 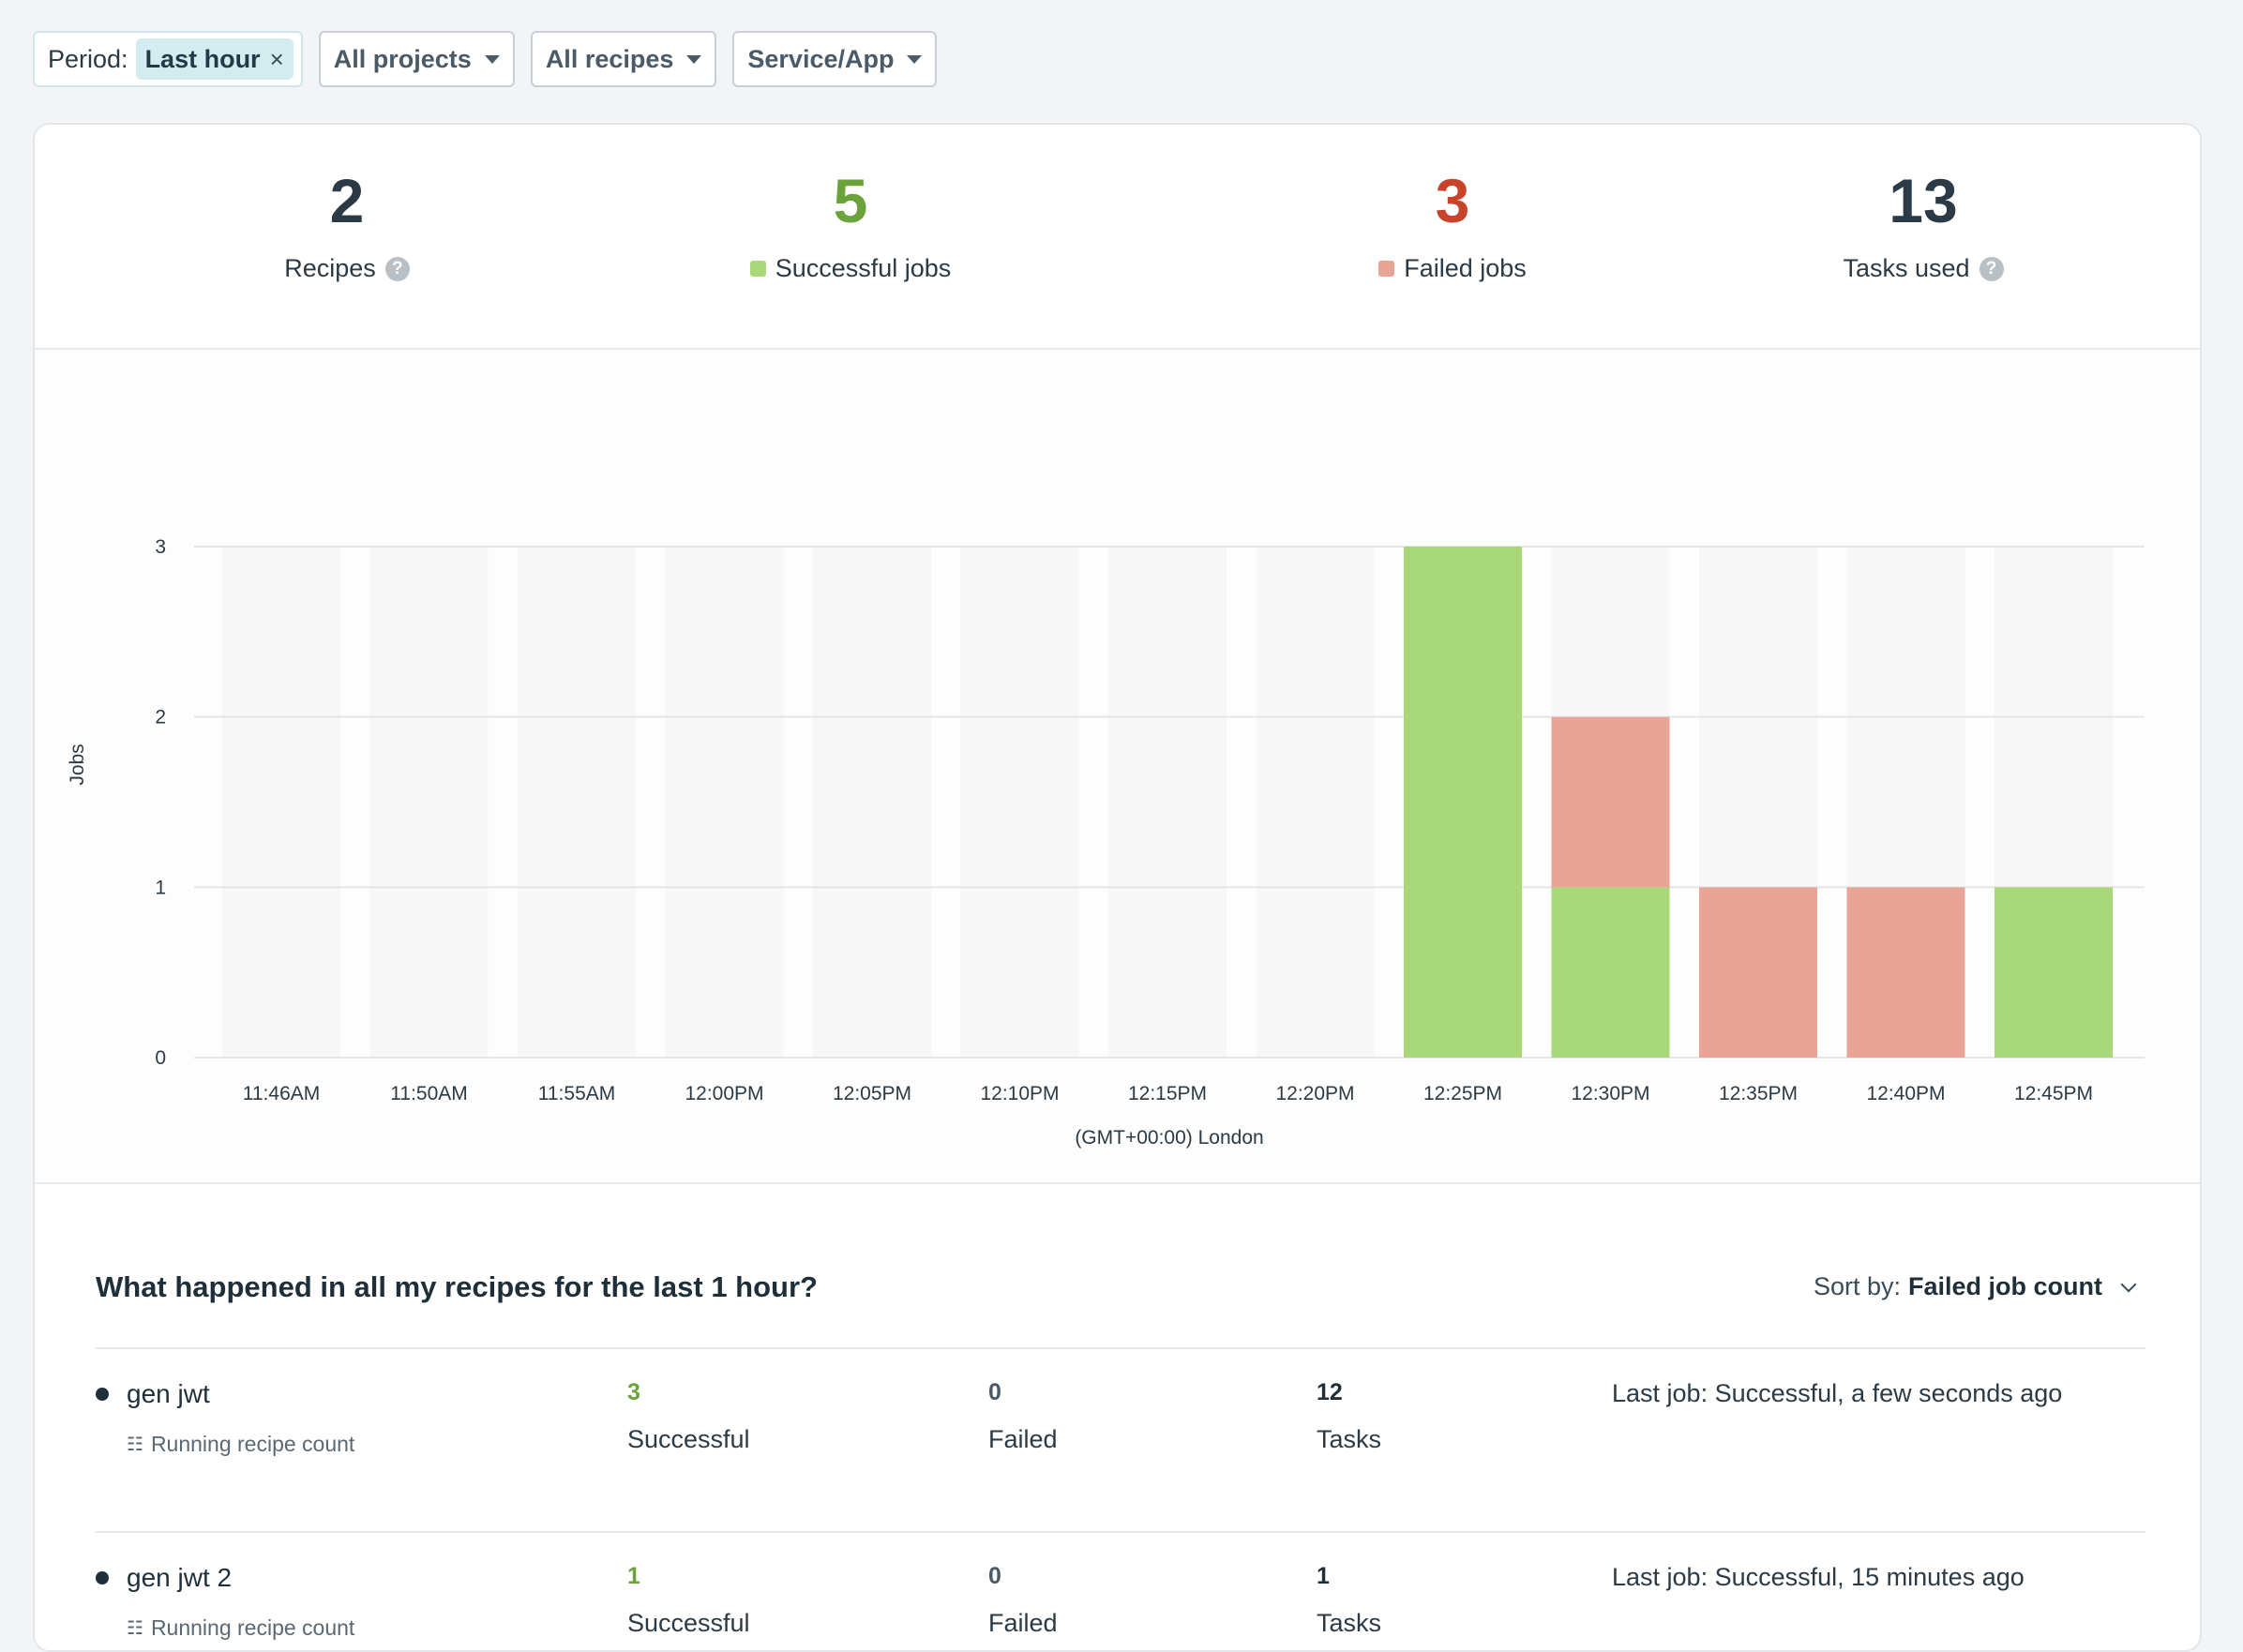 What do you see at coordinates (180, 1577) in the screenshot?
I see `recipe-name: gen jwt 2` at bounding box center [180, 1577].